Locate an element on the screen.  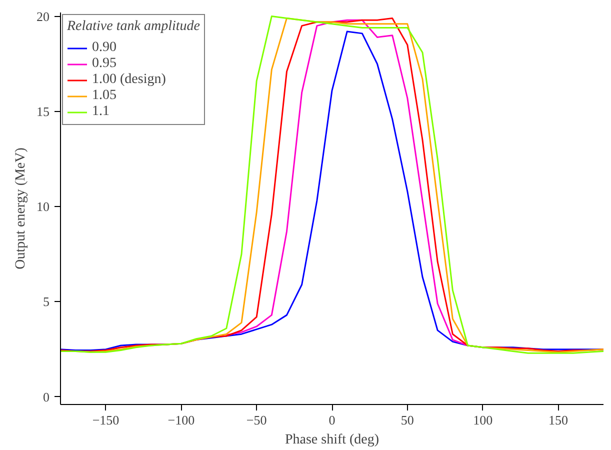
x-tick-label: 50 is located at coordinates (407, 420).